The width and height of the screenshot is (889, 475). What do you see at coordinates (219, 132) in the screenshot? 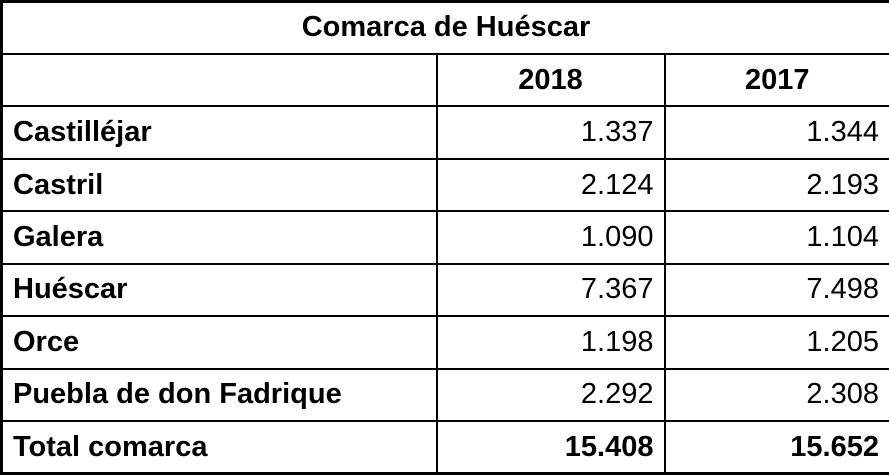
I see `row-label: Castilléjar` at bounding box center [219, 132].